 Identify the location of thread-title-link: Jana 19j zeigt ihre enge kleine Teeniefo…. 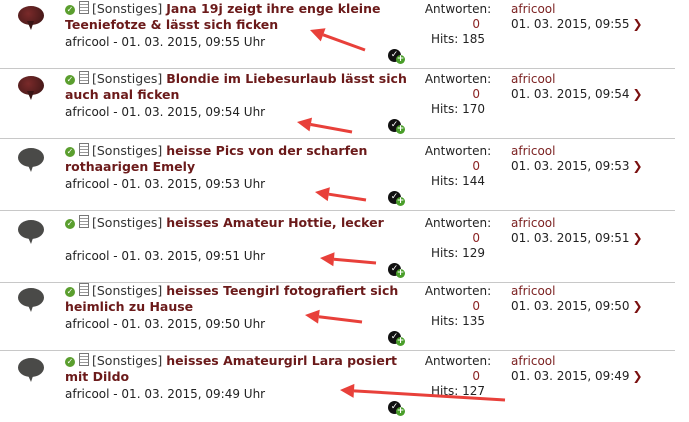
(223, 16).